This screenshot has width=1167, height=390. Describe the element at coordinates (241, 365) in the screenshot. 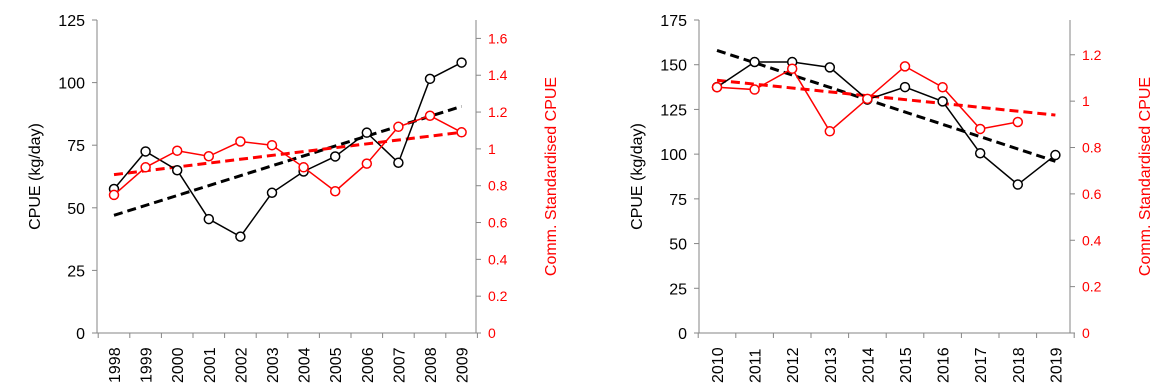

I see `chart-1-x-tick-label: 2002` at that location.